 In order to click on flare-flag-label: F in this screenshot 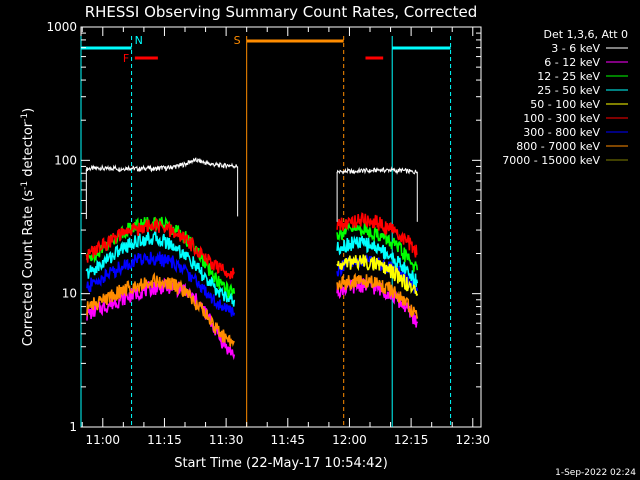, I will do `click(126, 58)`.